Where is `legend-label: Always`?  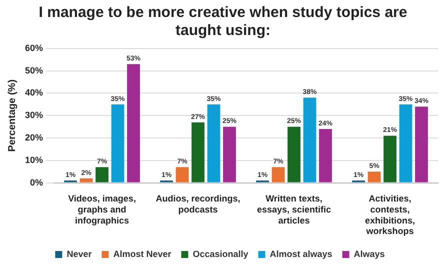
legend-label: Always is located at coordinates (369, 253).